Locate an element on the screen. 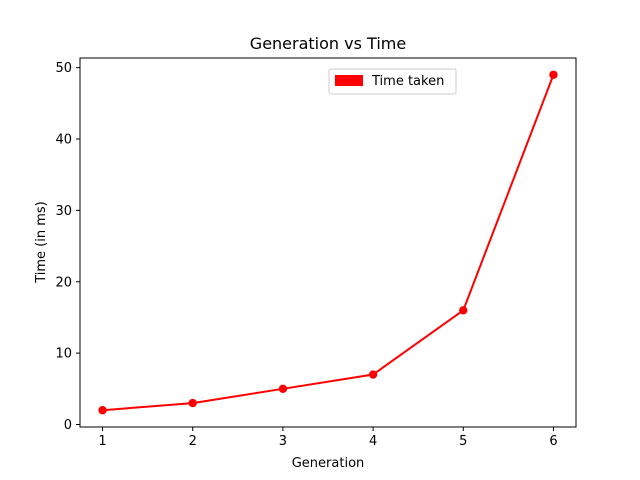  y-axis-label: Time (in ms) is located at coordinates (41, 242).